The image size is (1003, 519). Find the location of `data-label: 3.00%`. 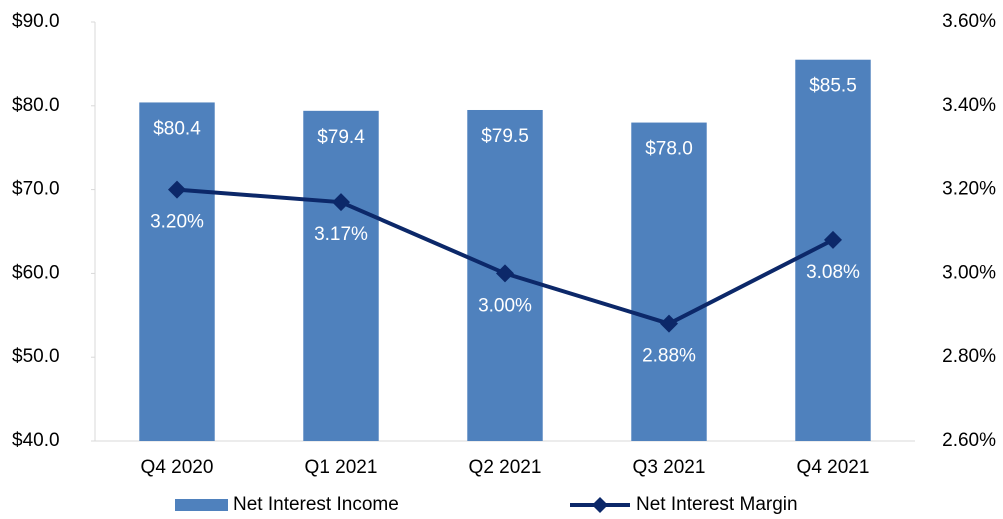

data-label: 3.00% is located at coordinates (505, 305).